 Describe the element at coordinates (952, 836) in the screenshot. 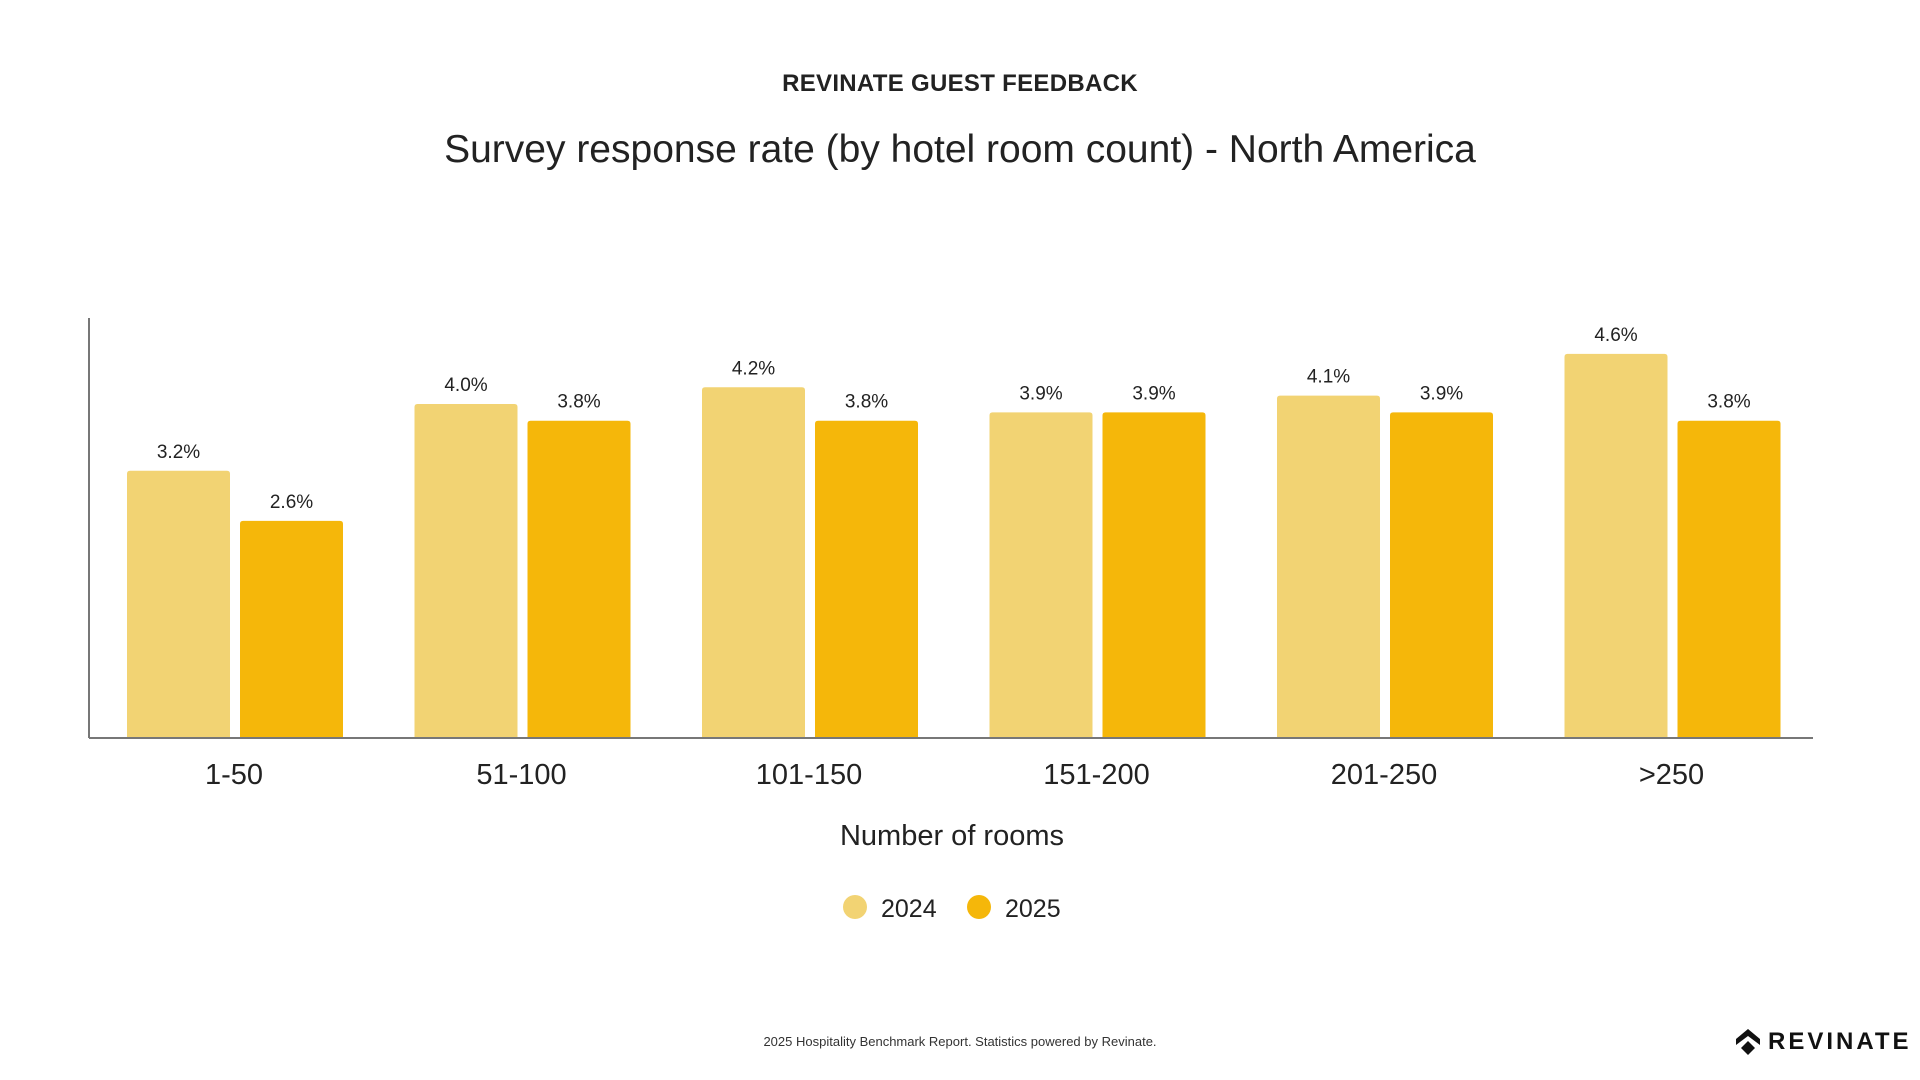

I see `x-axis-label: Number of rooms` at that location.